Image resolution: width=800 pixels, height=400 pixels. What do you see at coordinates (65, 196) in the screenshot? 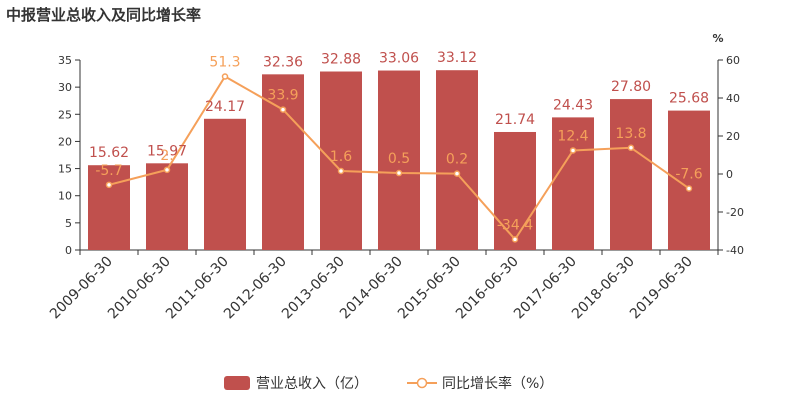
I see `y-left-tick-label: 10` at bounding box center [65, 196].